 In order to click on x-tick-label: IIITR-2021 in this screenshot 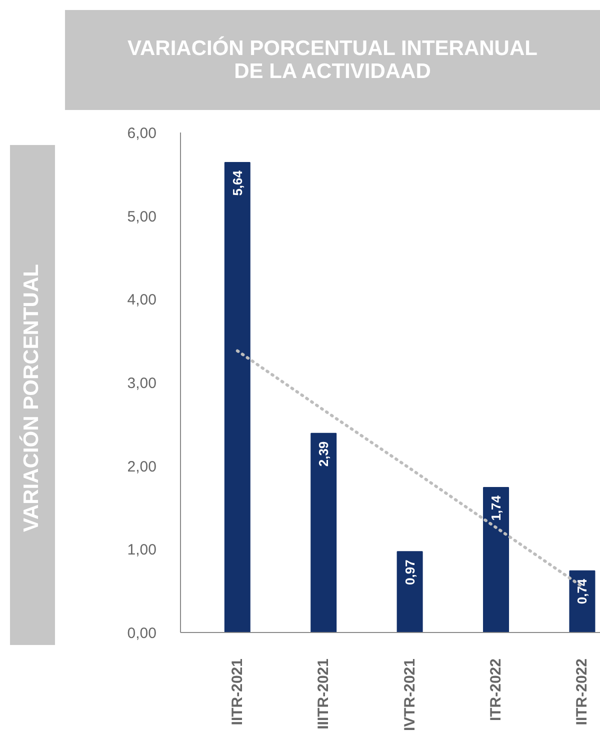, I will do `click(323, 694)`.